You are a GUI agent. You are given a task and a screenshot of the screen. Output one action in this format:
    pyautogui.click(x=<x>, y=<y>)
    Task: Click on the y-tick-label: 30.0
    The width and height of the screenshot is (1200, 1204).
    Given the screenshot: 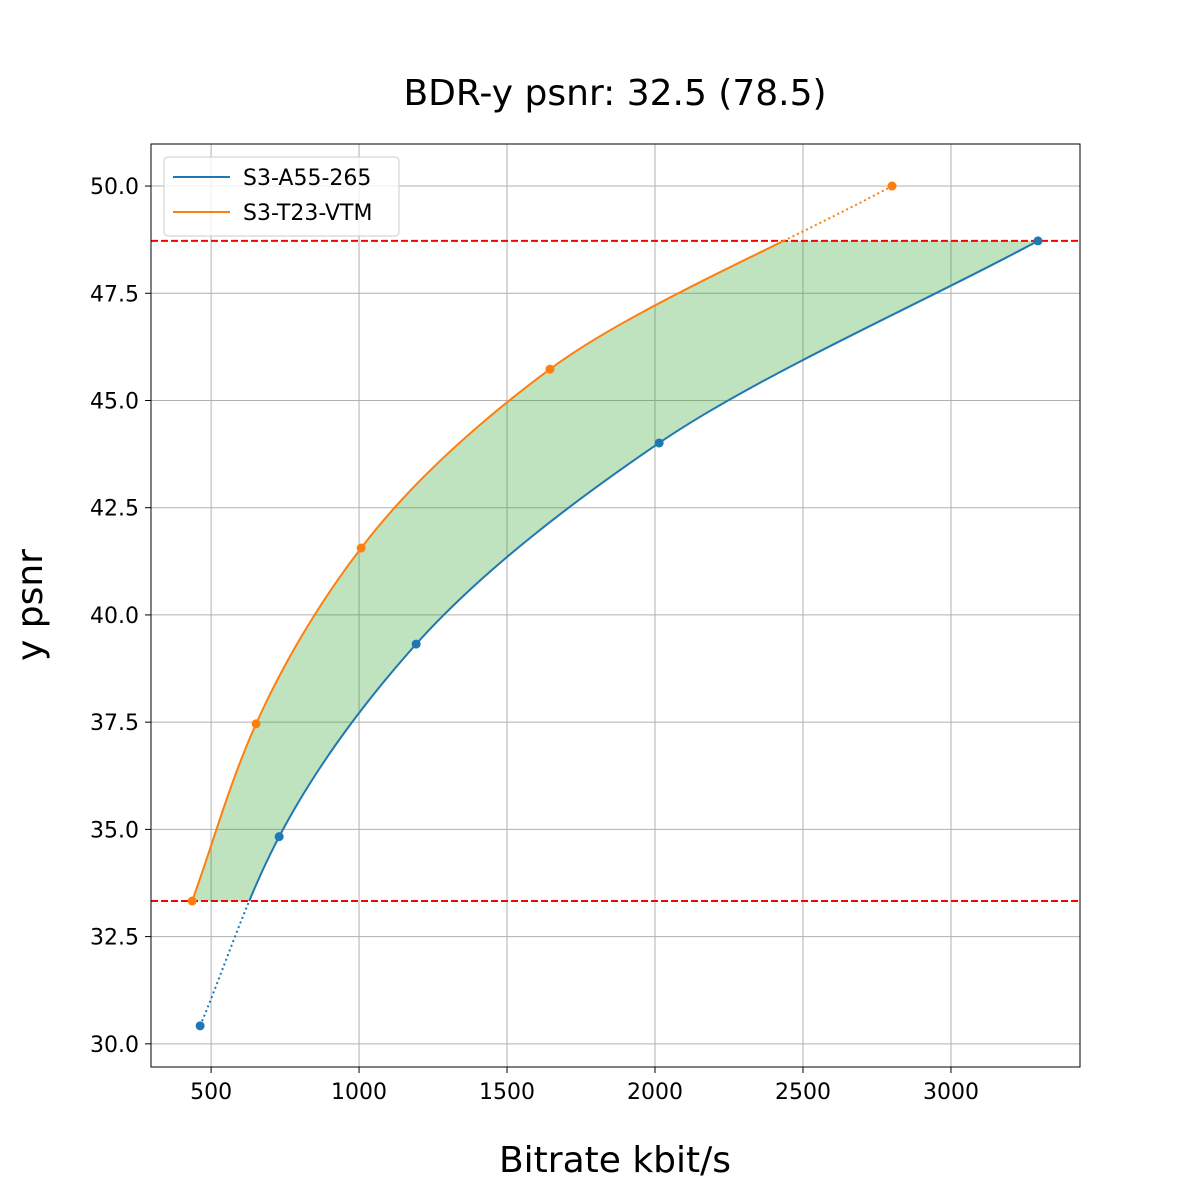 What is the action you would take?
    pyautogui.click(x=114, y=1045)
    